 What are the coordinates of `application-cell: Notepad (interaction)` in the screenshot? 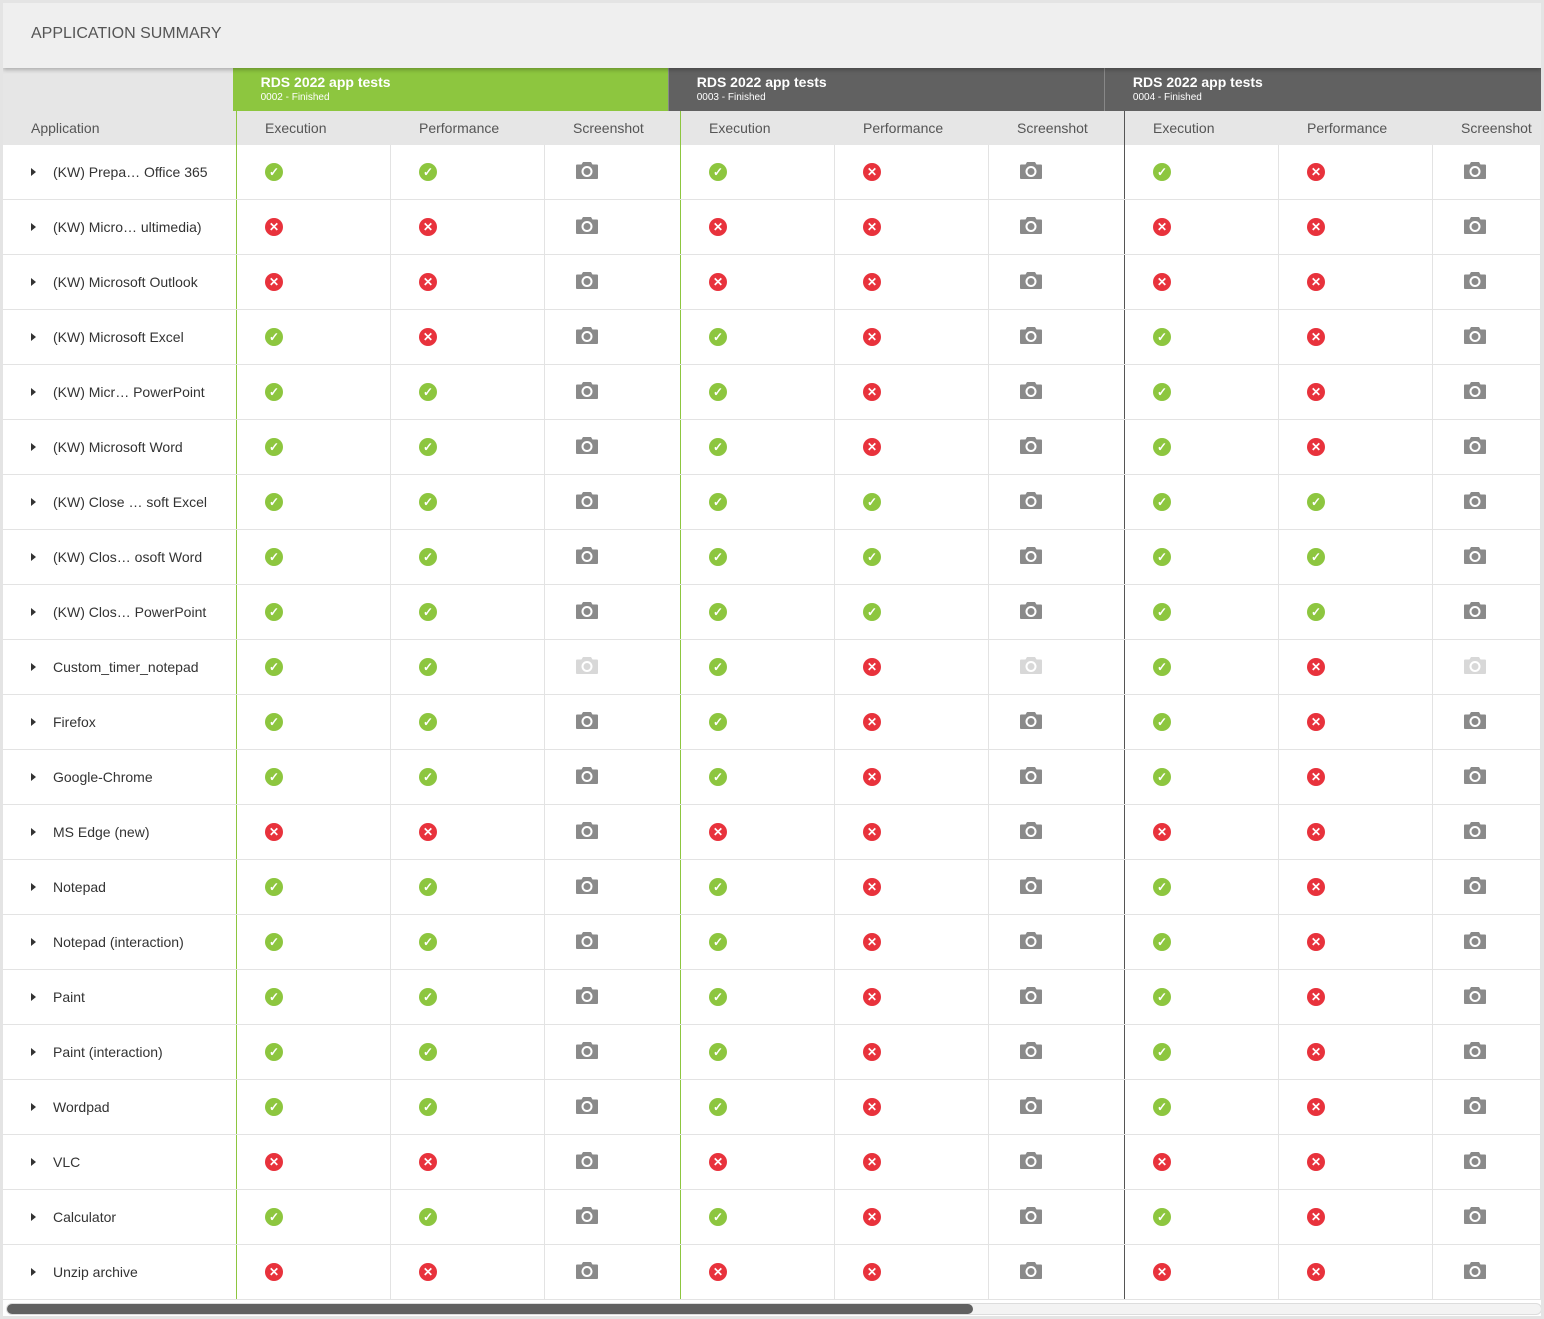 It's located at (120, 942).